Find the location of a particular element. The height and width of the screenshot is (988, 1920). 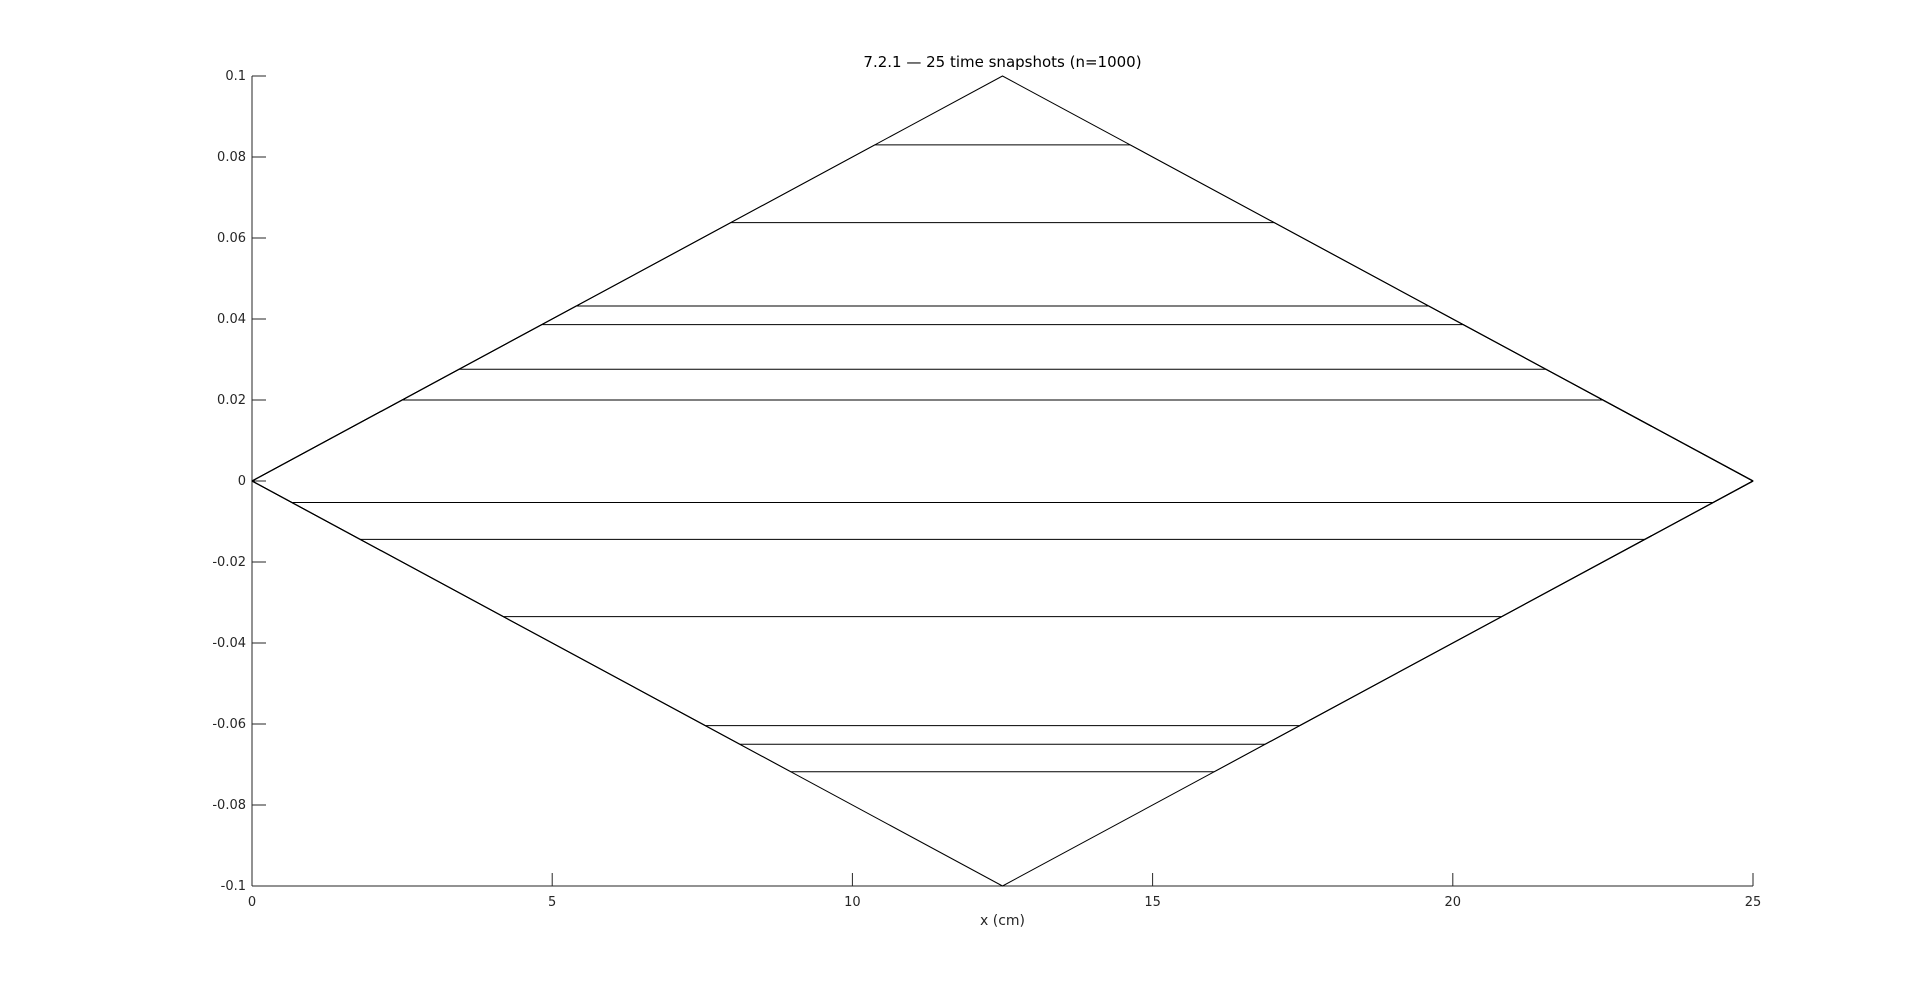

x-axis-label: x (cm) is located at coordinates (1002, 921).